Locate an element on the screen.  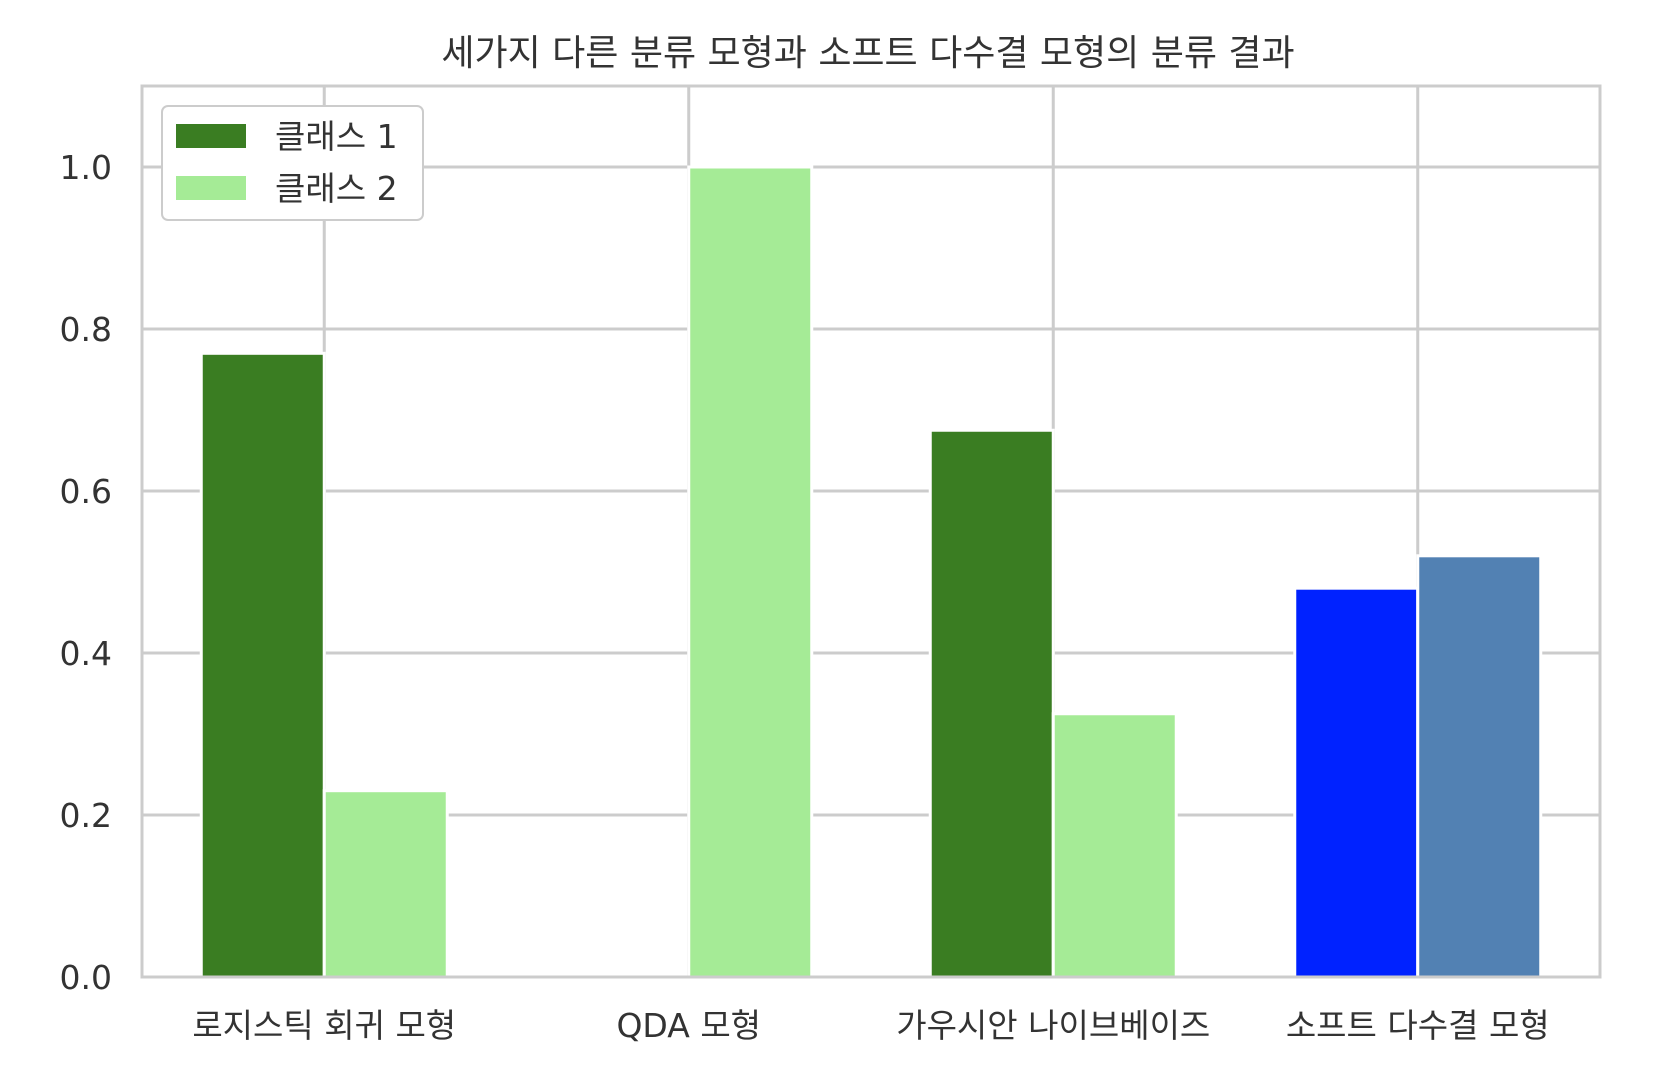
y-tick-label: 0.0 is located at coordinates (86, 977).